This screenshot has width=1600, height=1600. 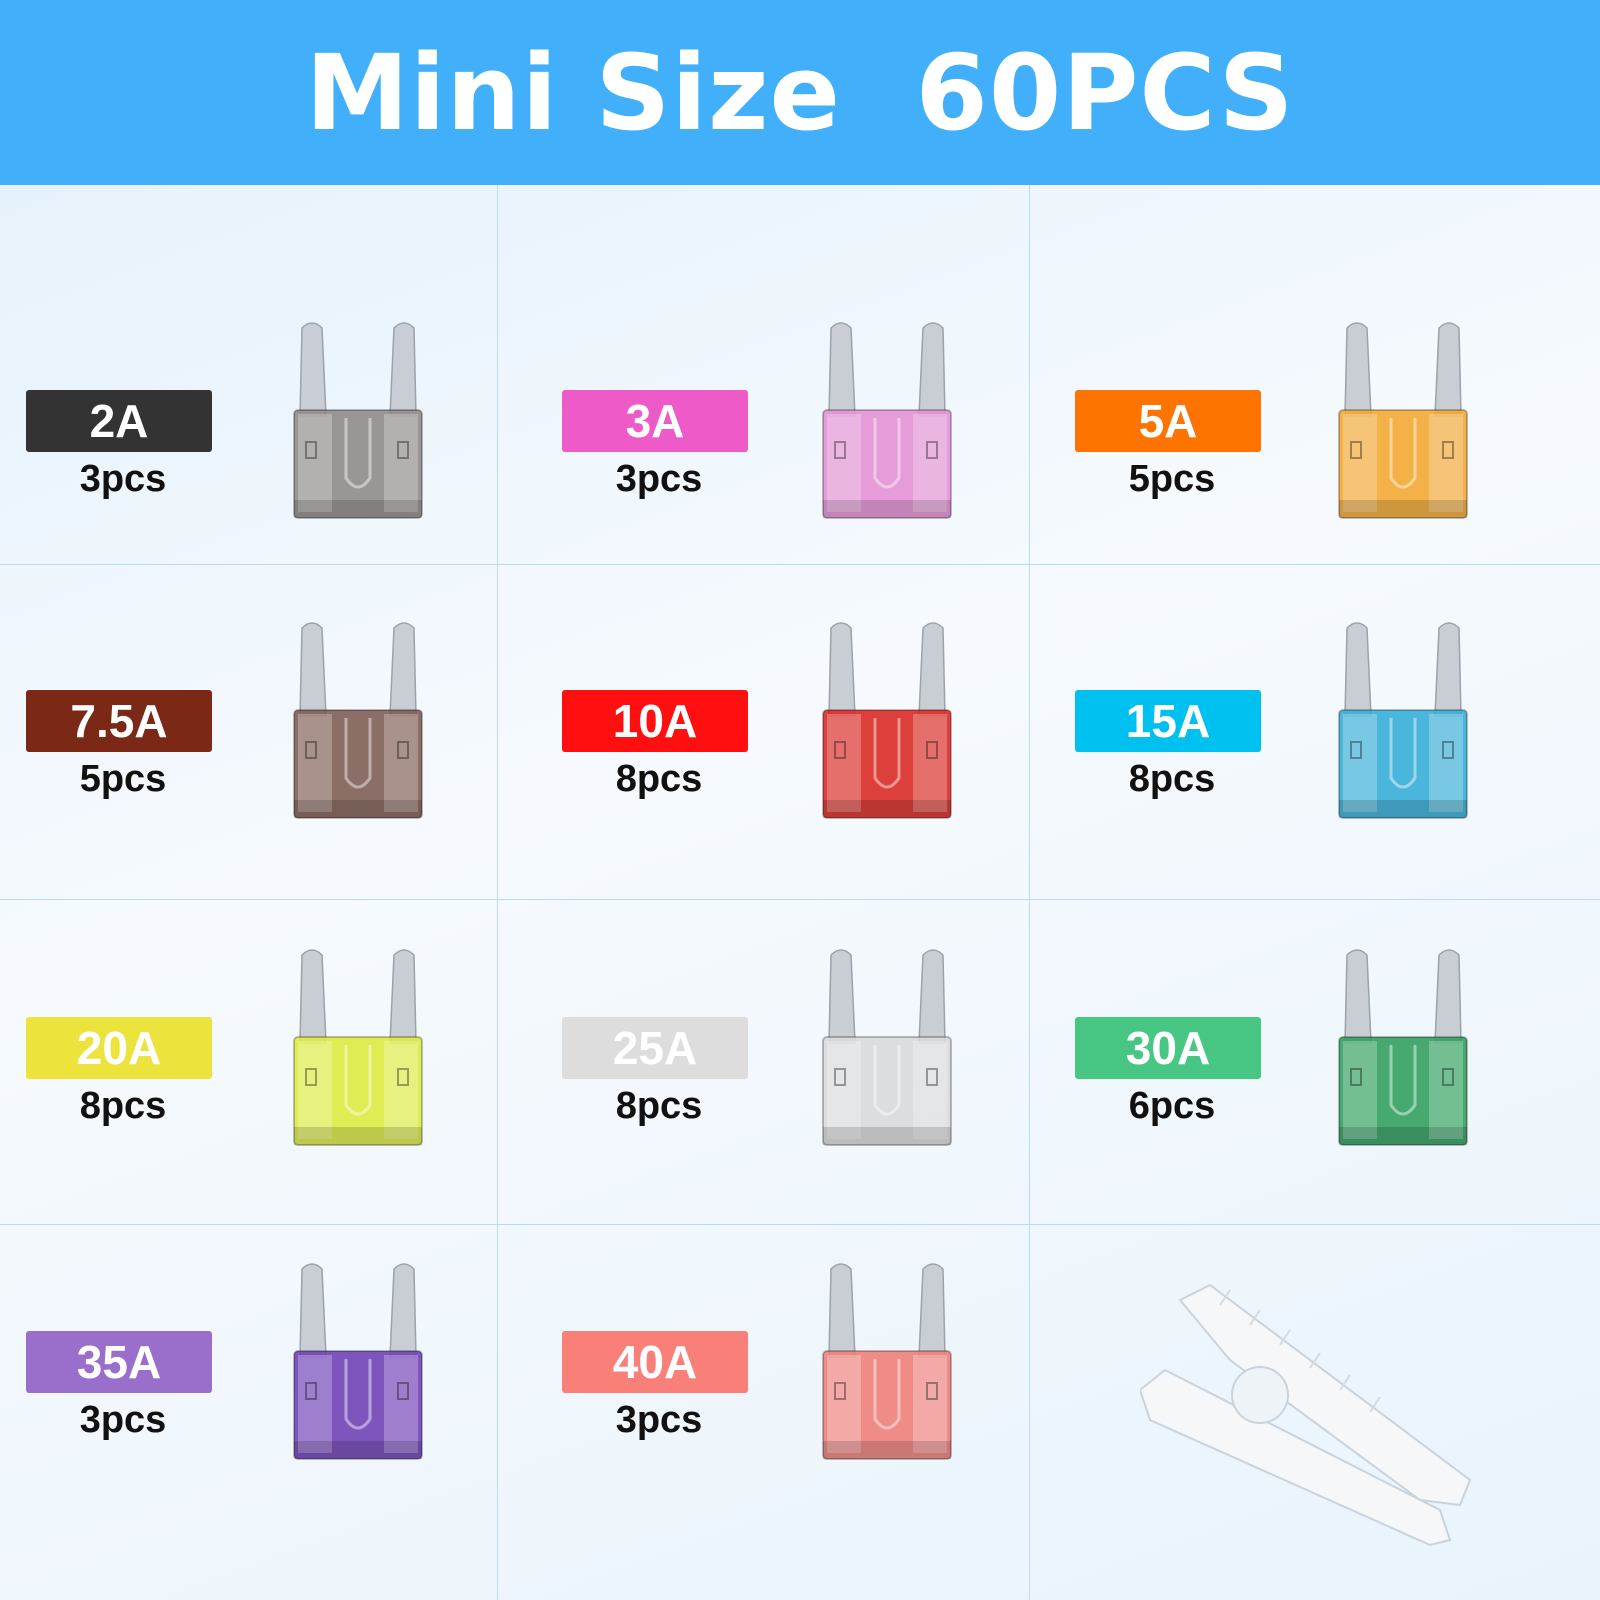 I want to click on rating-text: 10A, so click(x=655, y=721).